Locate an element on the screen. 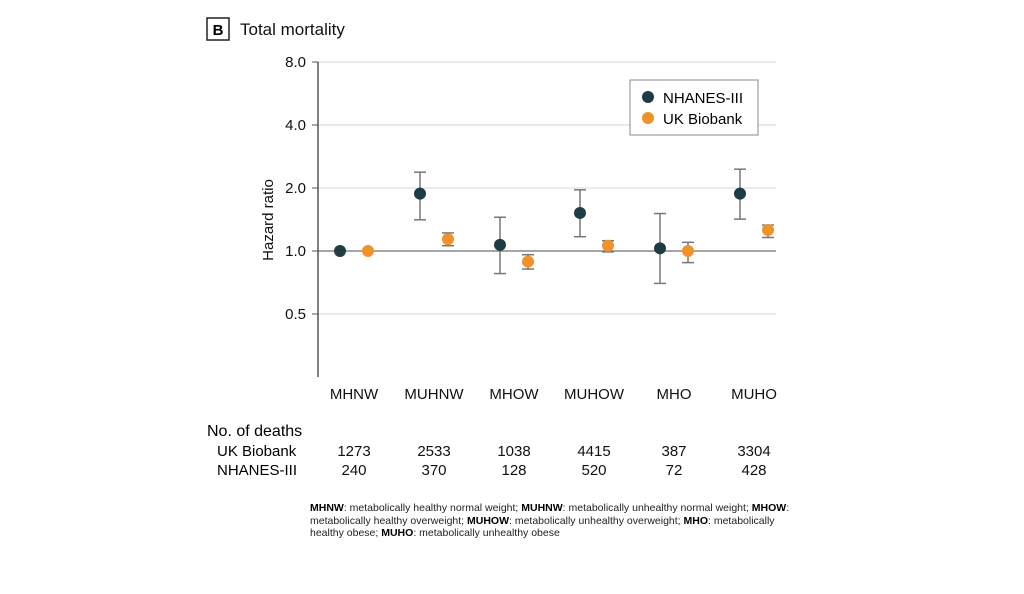 The width and height of the screenshot is (1024, 594). deaths-cell: 240 is located at coordinates (353, 470).